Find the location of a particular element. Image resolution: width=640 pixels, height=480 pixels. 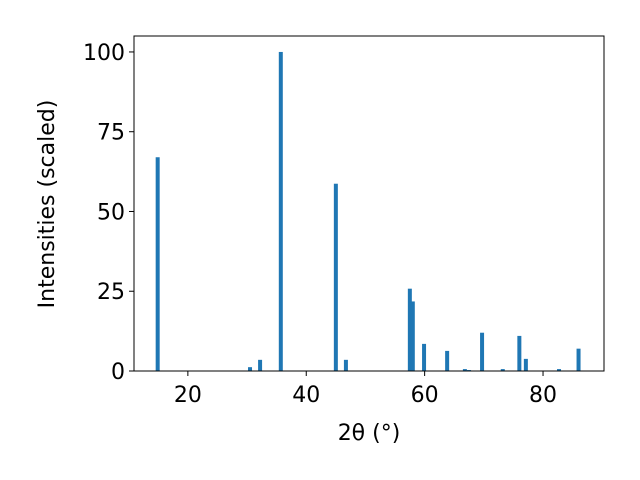

x-tick-label: 80 is located at coordinates (543, 395).